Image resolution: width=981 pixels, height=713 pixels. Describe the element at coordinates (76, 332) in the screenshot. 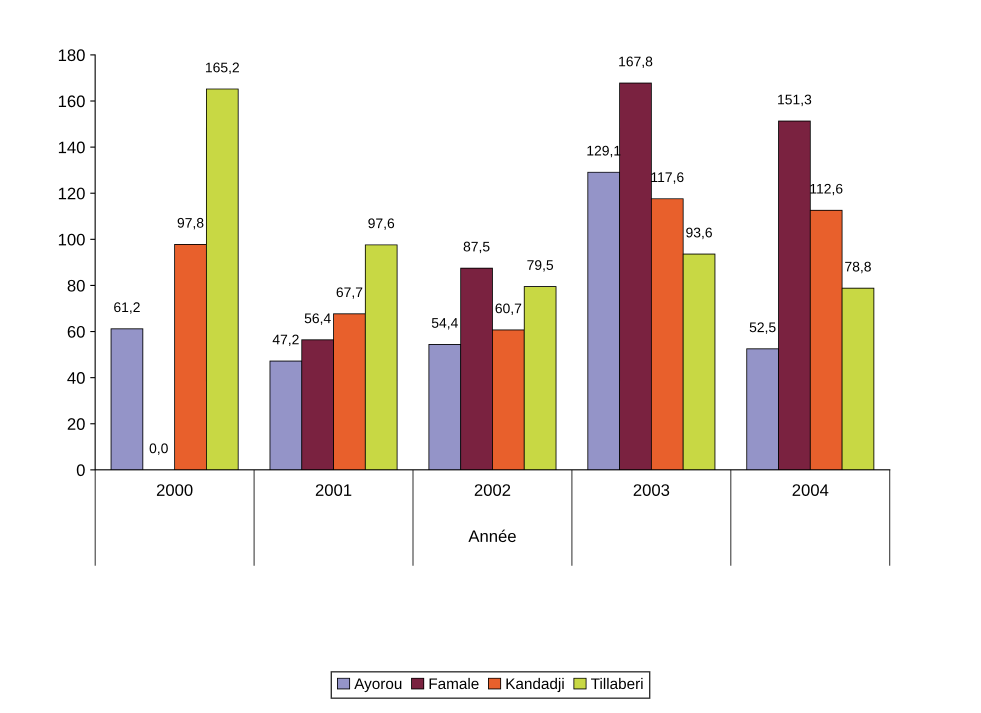

I see `y-tick-label: 60` at that location.